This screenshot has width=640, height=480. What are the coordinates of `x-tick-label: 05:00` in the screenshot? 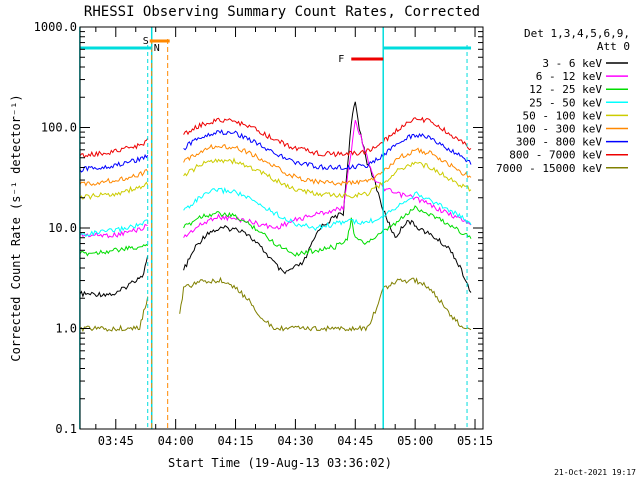 It's located at (415, 441).